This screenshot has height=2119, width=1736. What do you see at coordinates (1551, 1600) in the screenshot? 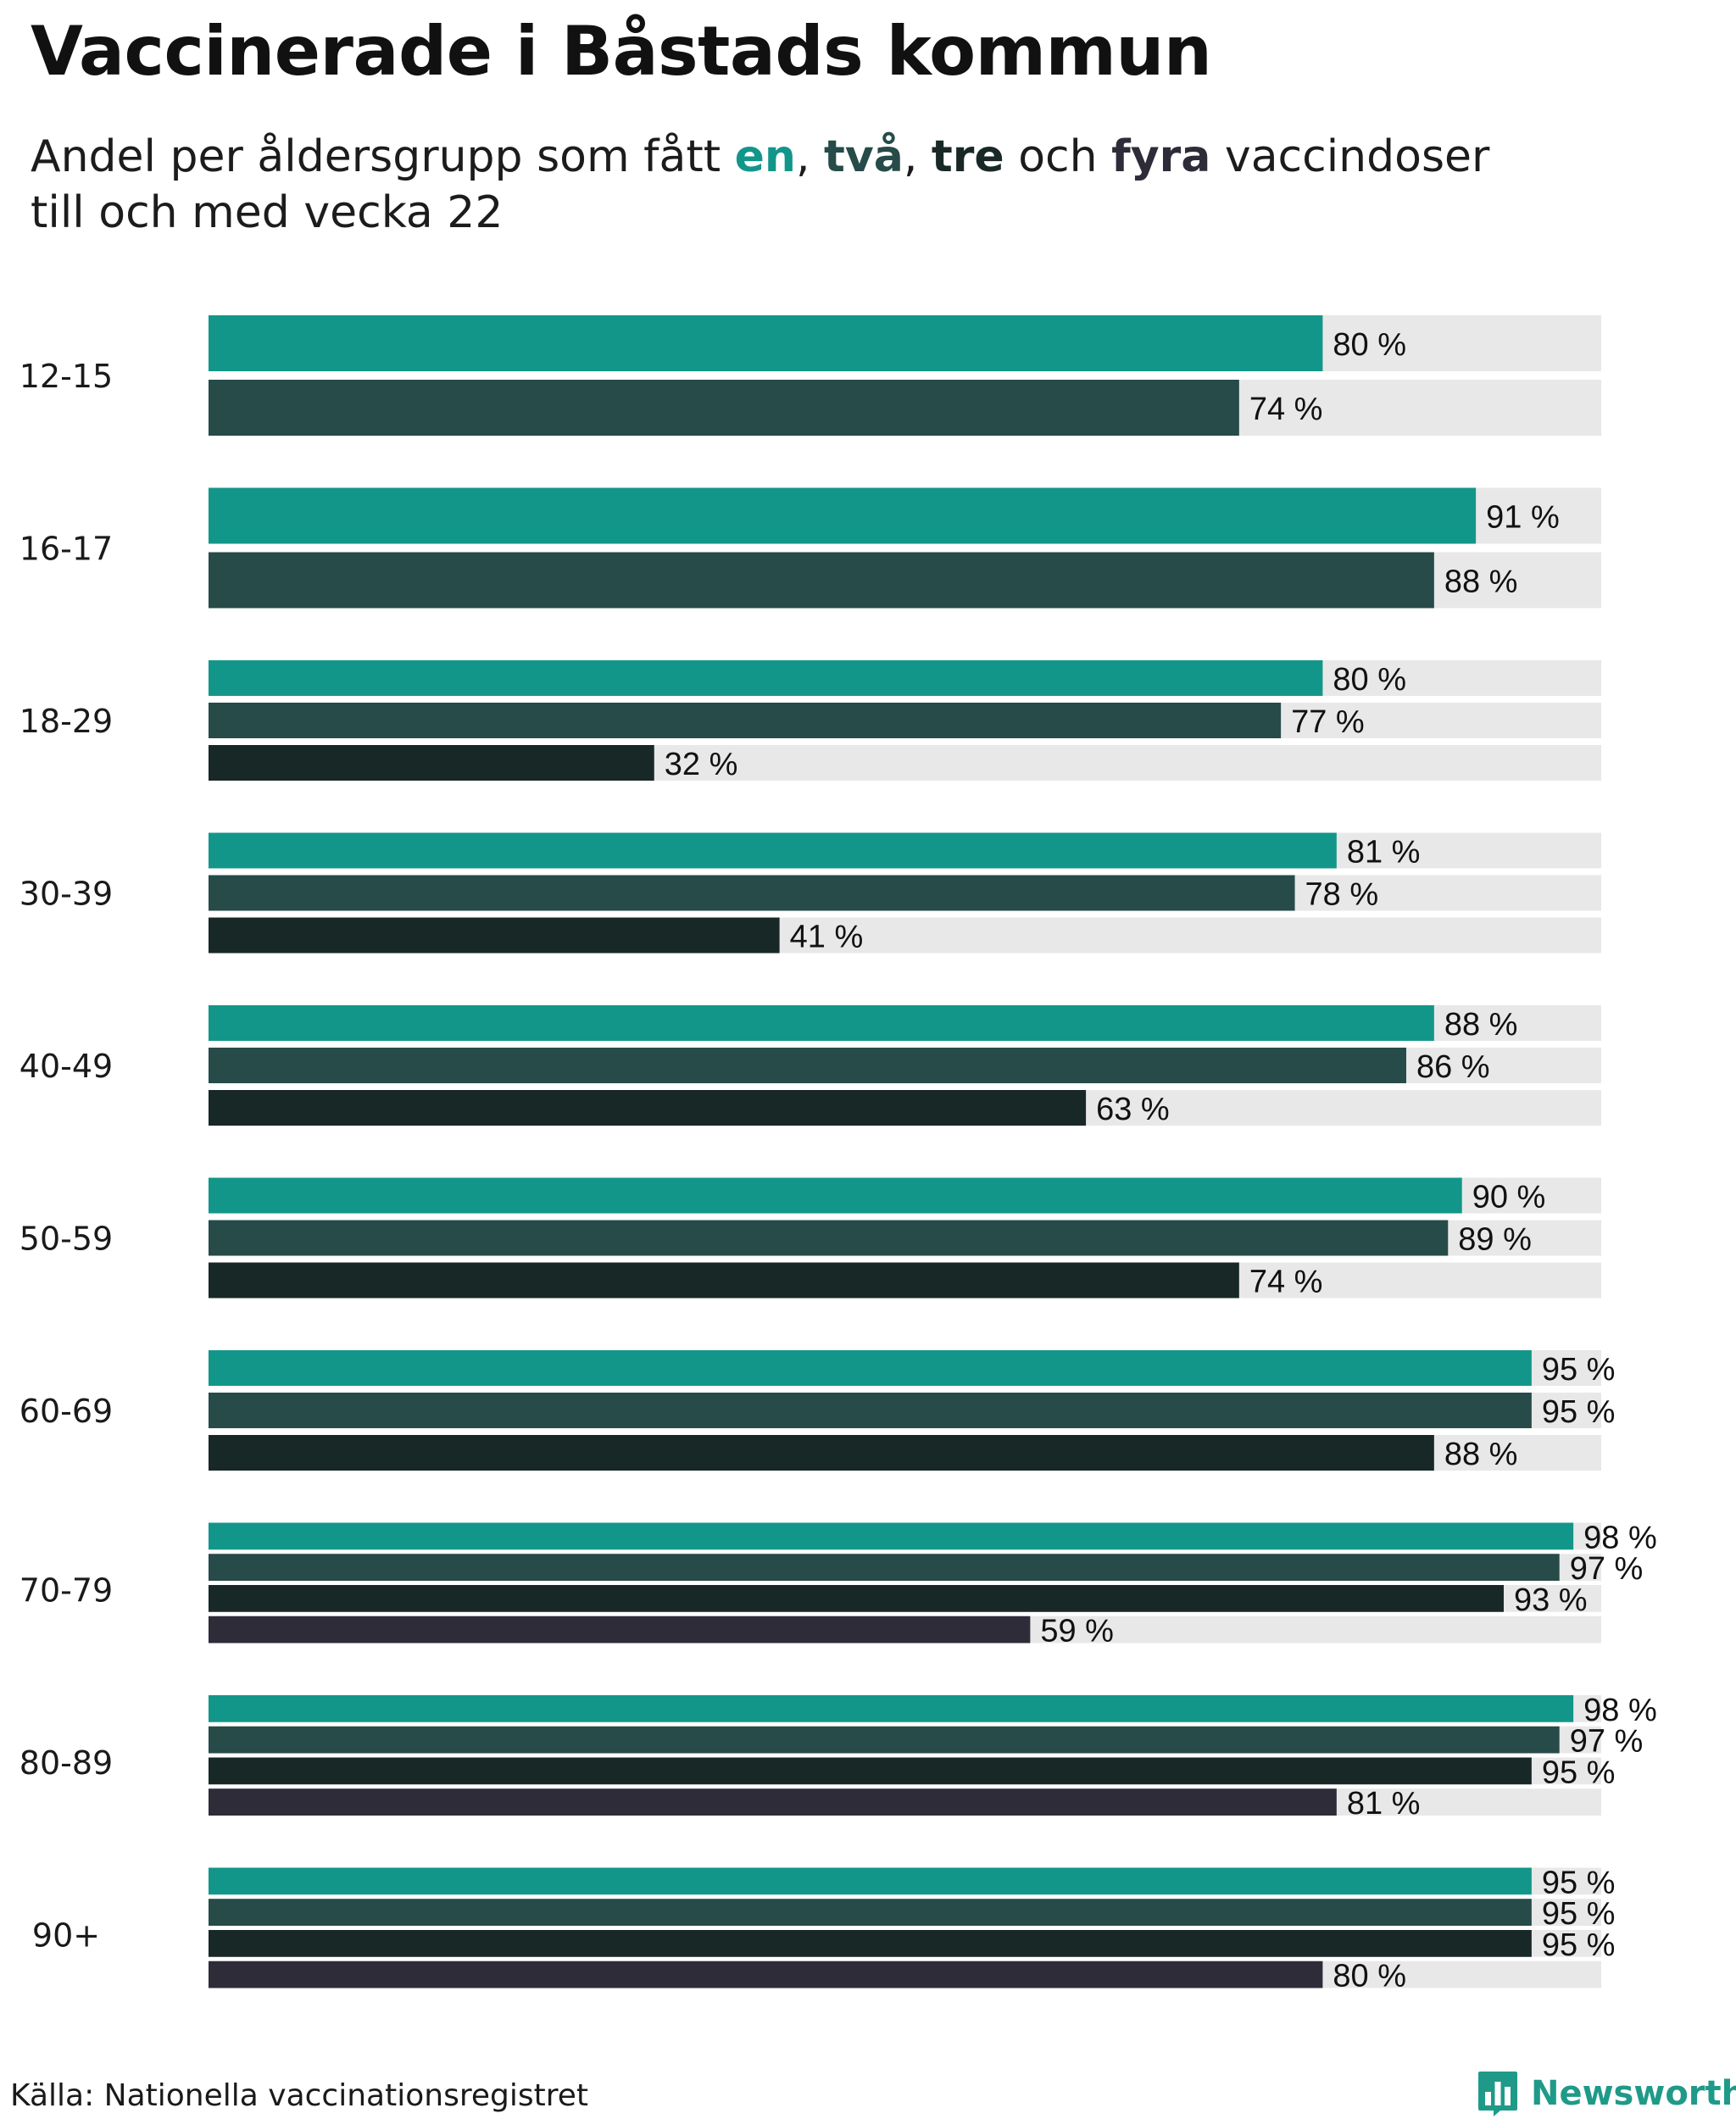
I see `value-label: 93 %` at bounding box center [1551, 1600].